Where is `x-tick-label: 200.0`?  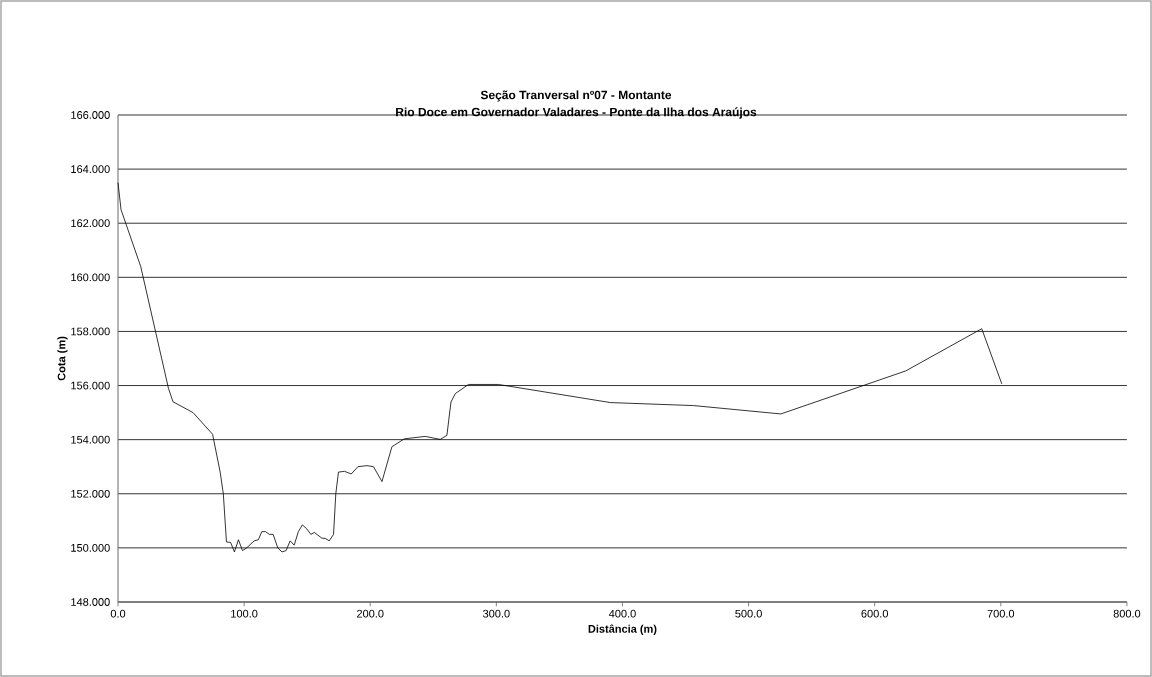 x-tick-label: 200.0 is located at coordinates (370, 613).